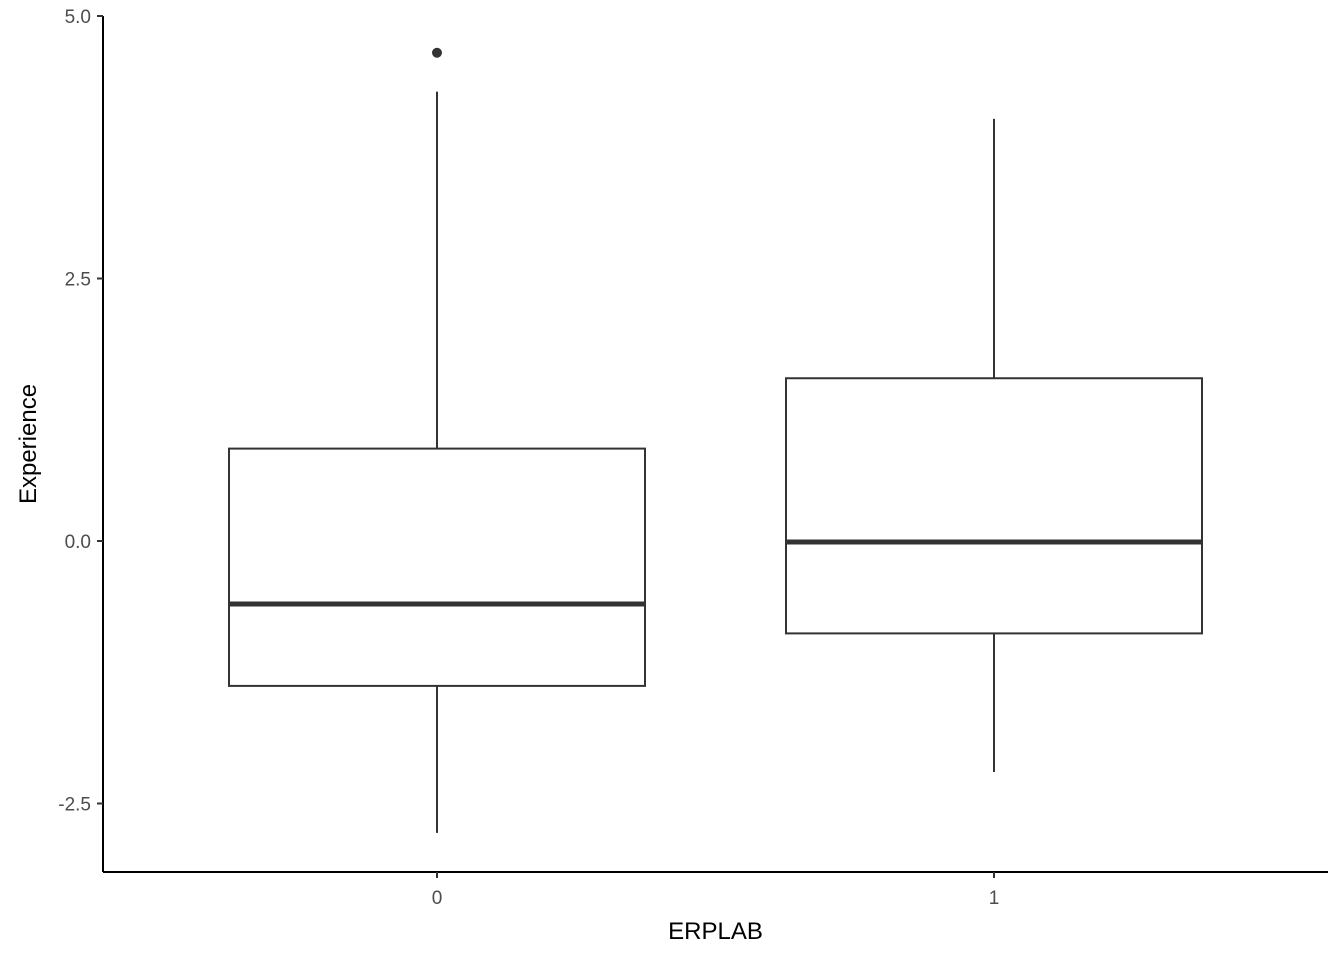 The height and width of the screenshot is (960, 1344). I want to click on x-axis-title: ERPLAB, so click(715, 931).